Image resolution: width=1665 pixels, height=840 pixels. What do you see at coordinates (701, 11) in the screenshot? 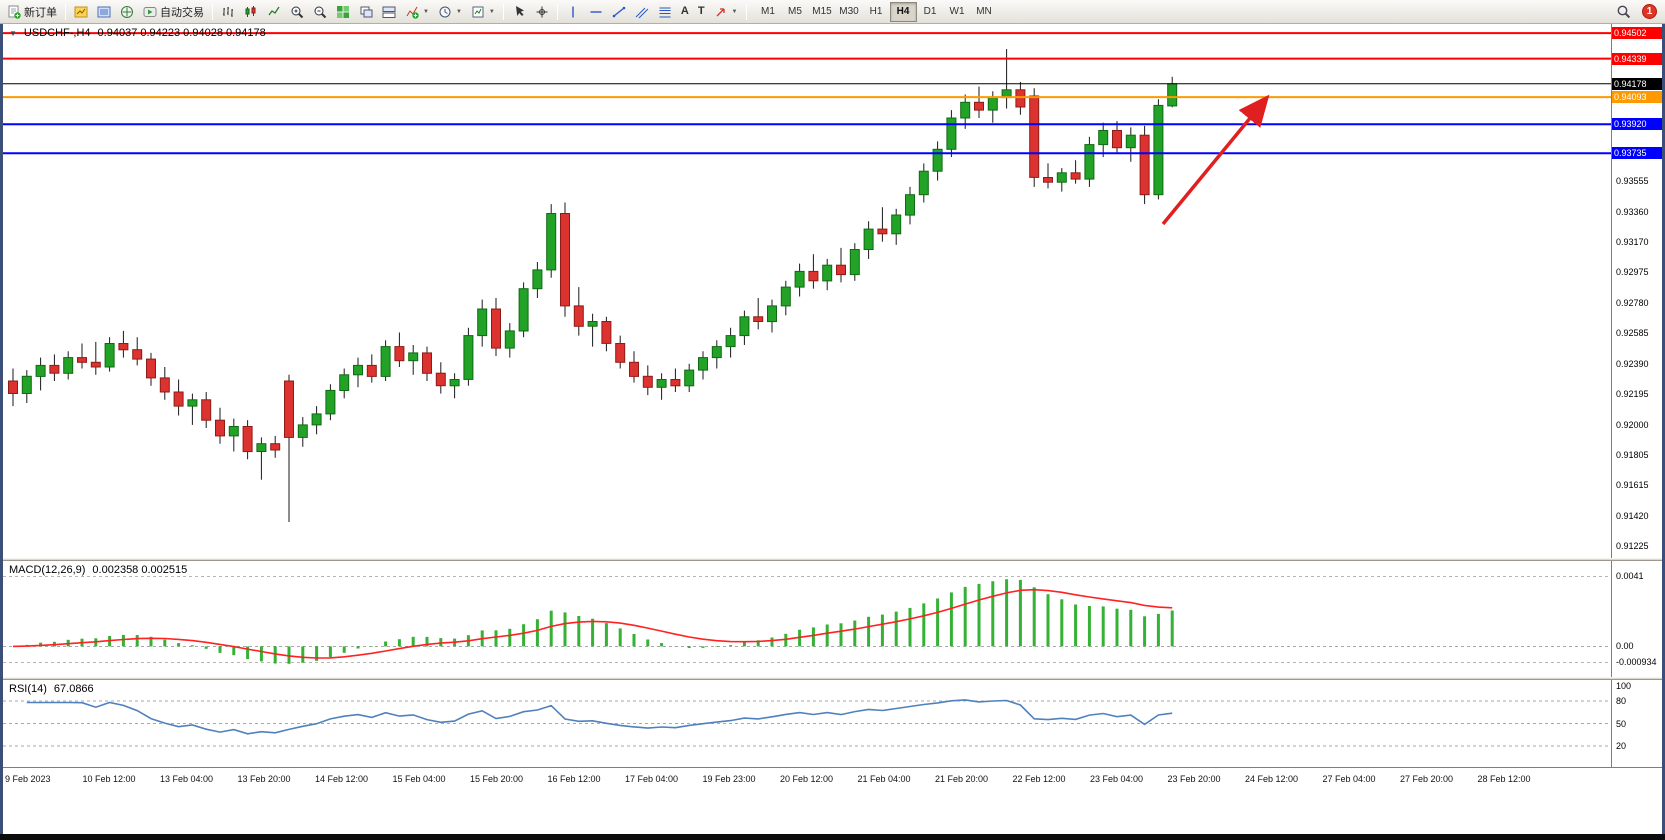
I see `text-label-tool-button: T` at bounding box center [701, 11].